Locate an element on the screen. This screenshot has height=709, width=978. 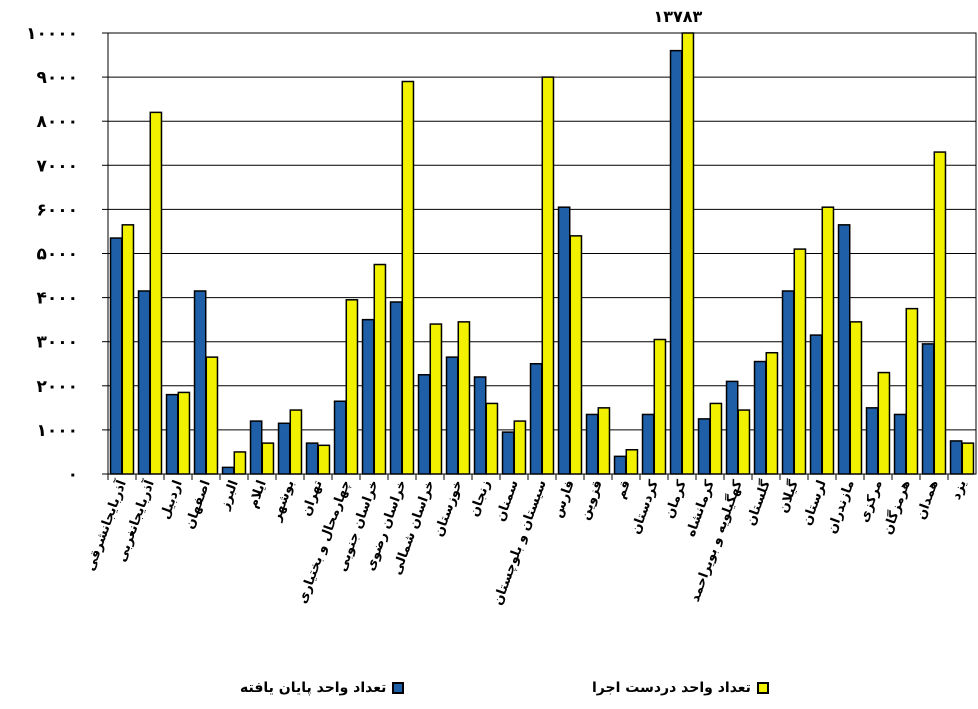
legend-label-yellow: تعداد واحد دردست اجرا is located at coordinates (671, 688).